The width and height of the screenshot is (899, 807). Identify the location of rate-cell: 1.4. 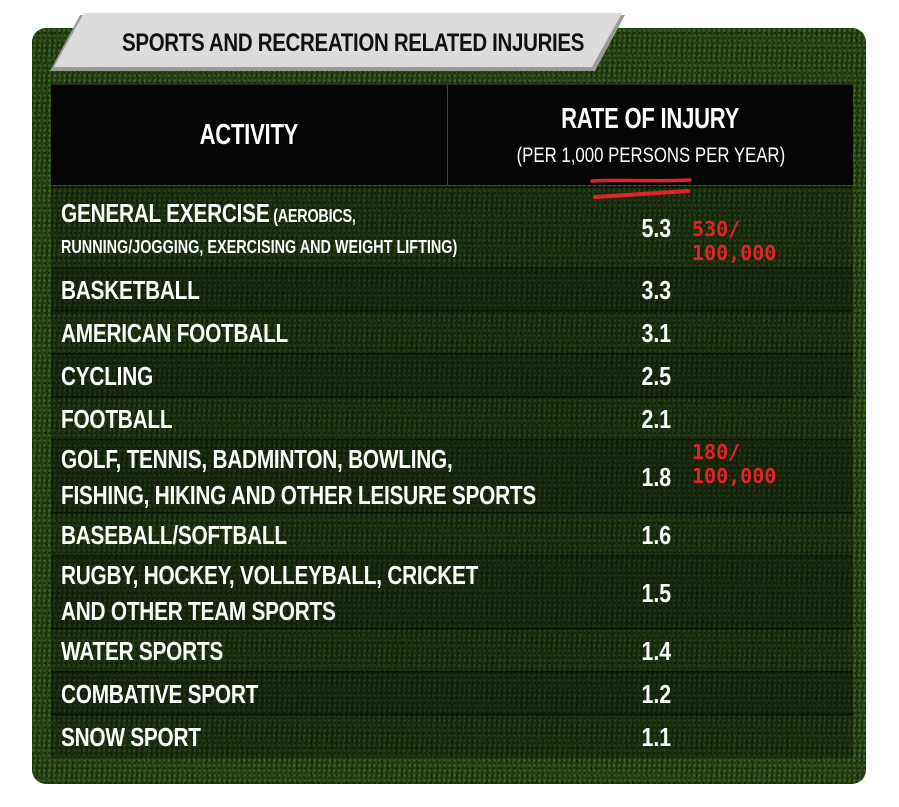
(653, 651).